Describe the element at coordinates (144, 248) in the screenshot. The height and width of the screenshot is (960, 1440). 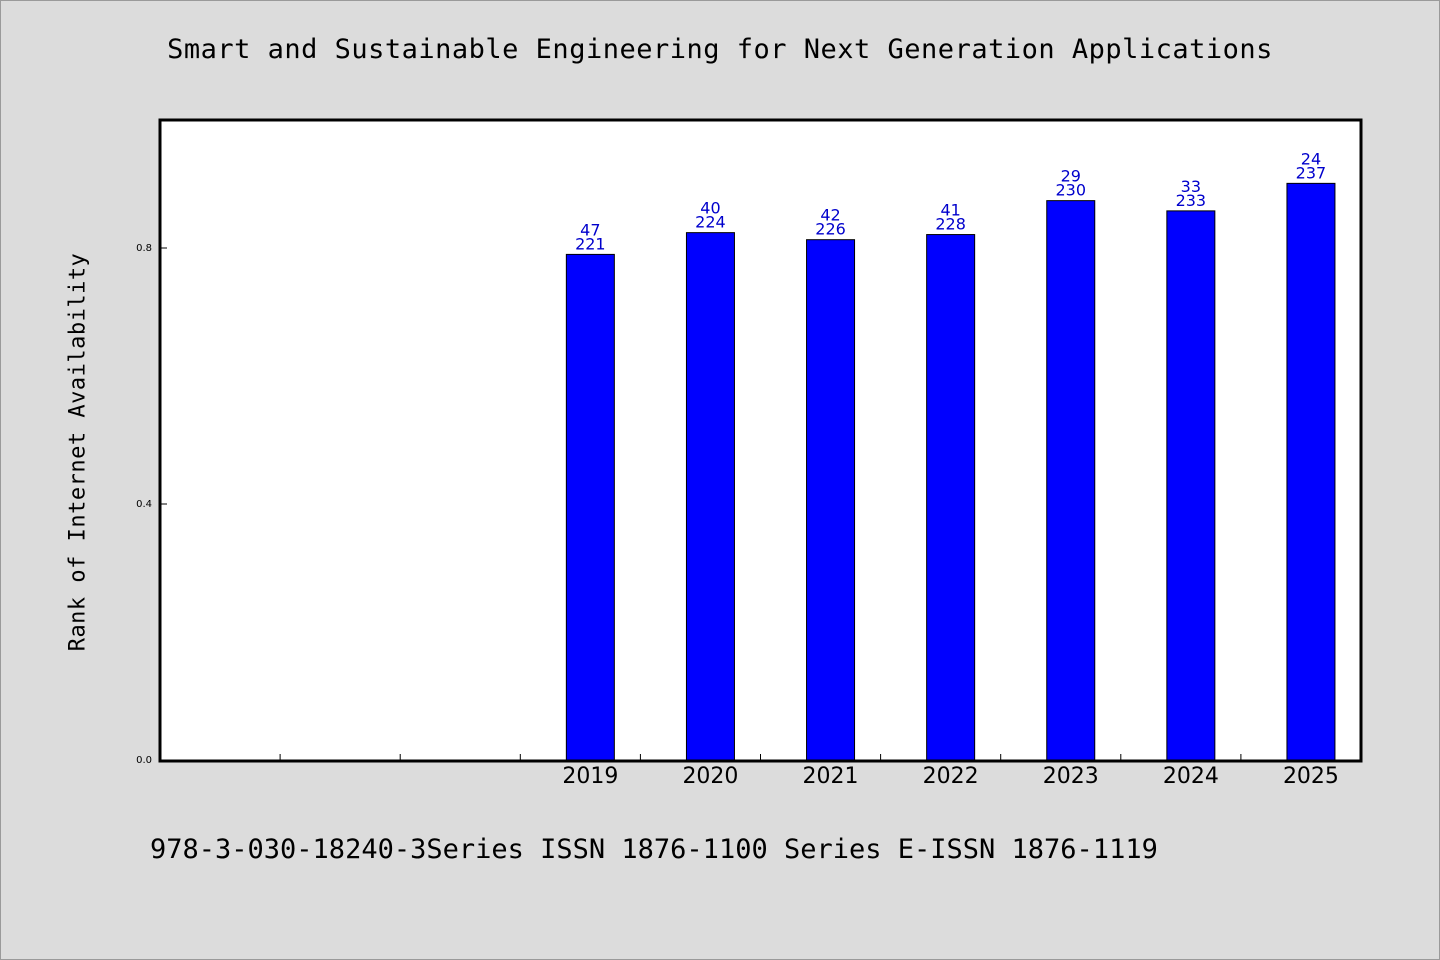
I see `y-tick-label: 0.8` at that location.